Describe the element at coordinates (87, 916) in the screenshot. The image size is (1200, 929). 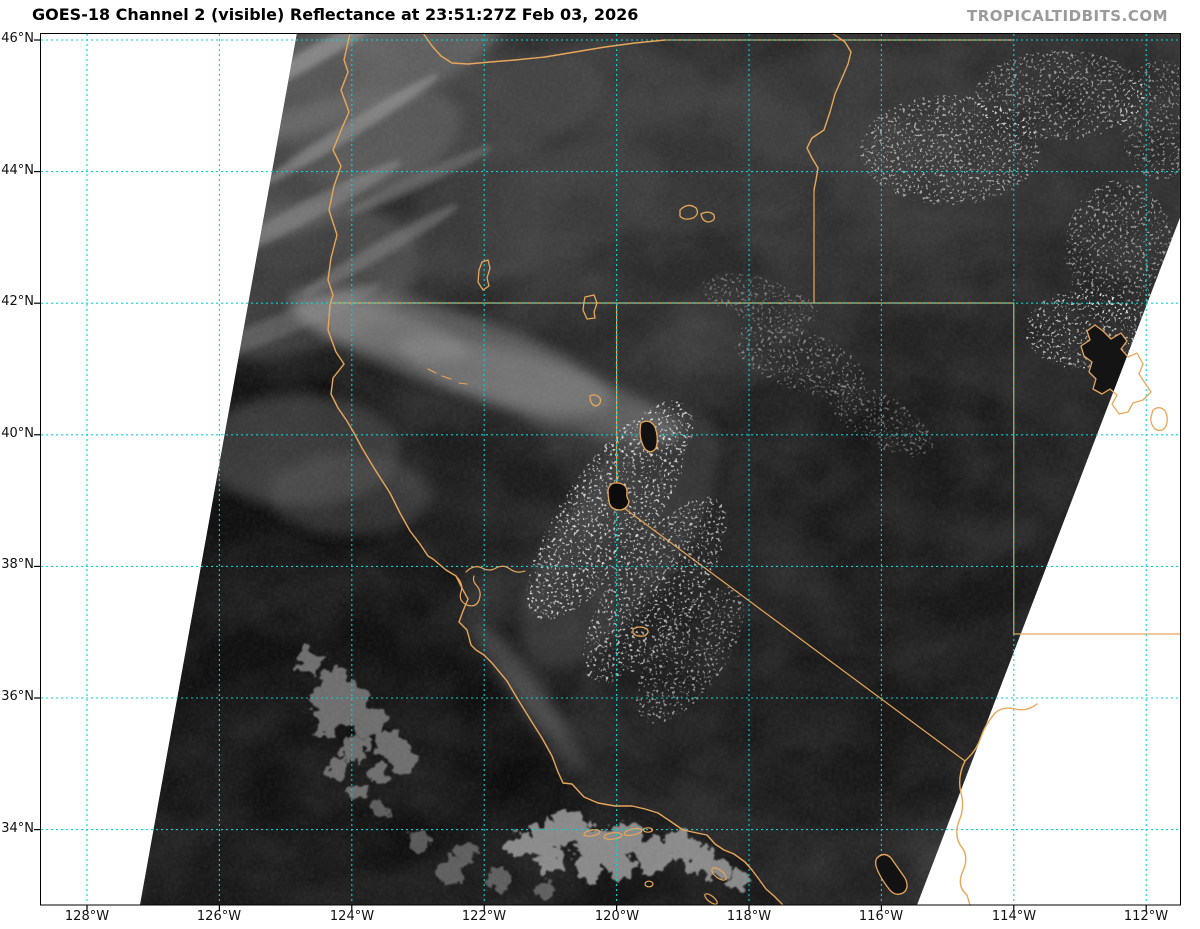
I see `lon-label-128w: 128°W` at that location.